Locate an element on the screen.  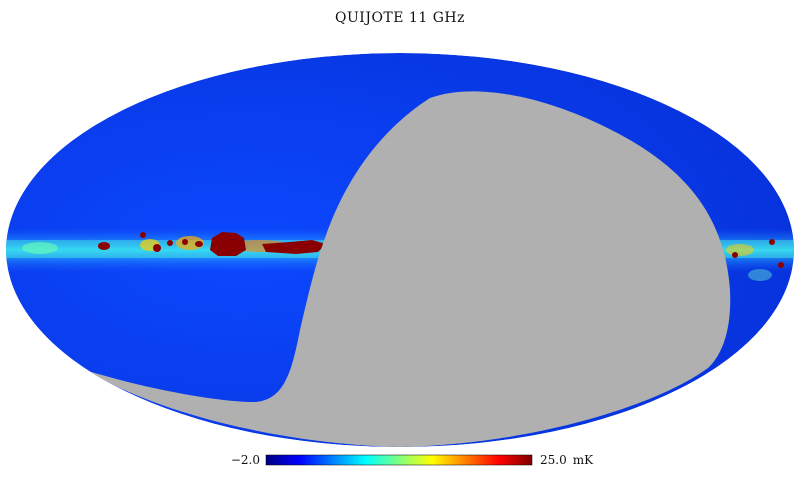
colorbar-max-label: 25.0 mK is located at coordinates (585, 460).